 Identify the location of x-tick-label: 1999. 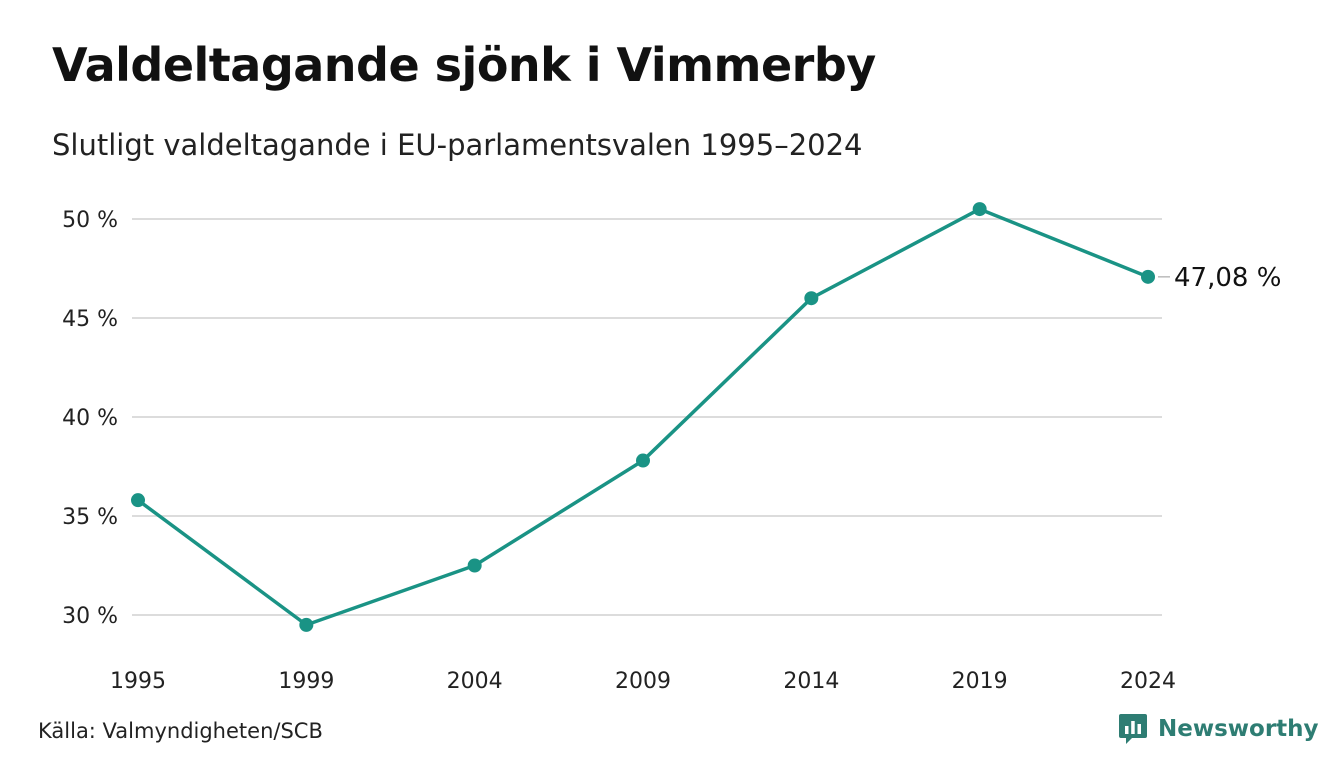
(306, 681).